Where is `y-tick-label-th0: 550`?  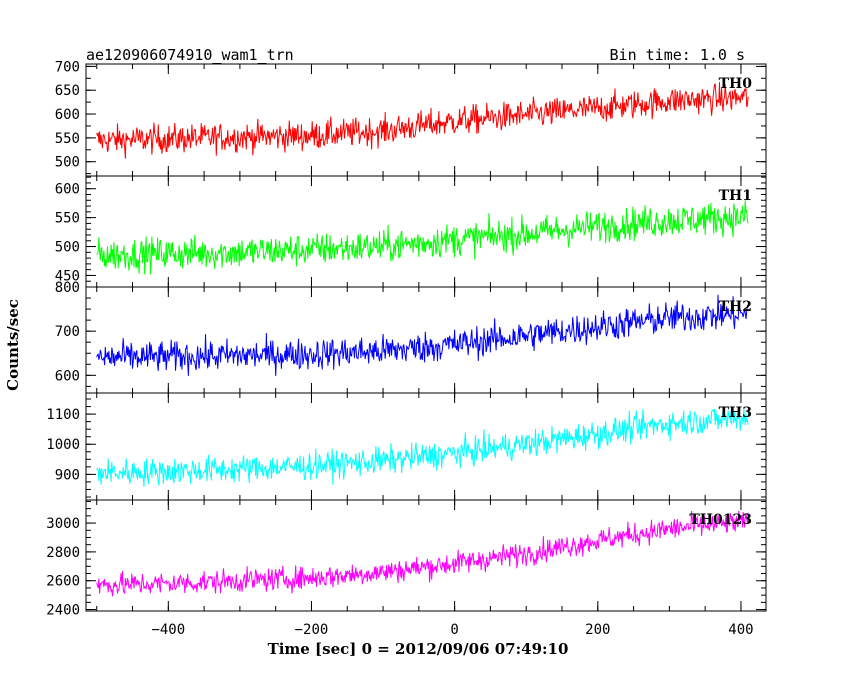 y-tick-label-th0: 550 is located at coordinates (67, 139).